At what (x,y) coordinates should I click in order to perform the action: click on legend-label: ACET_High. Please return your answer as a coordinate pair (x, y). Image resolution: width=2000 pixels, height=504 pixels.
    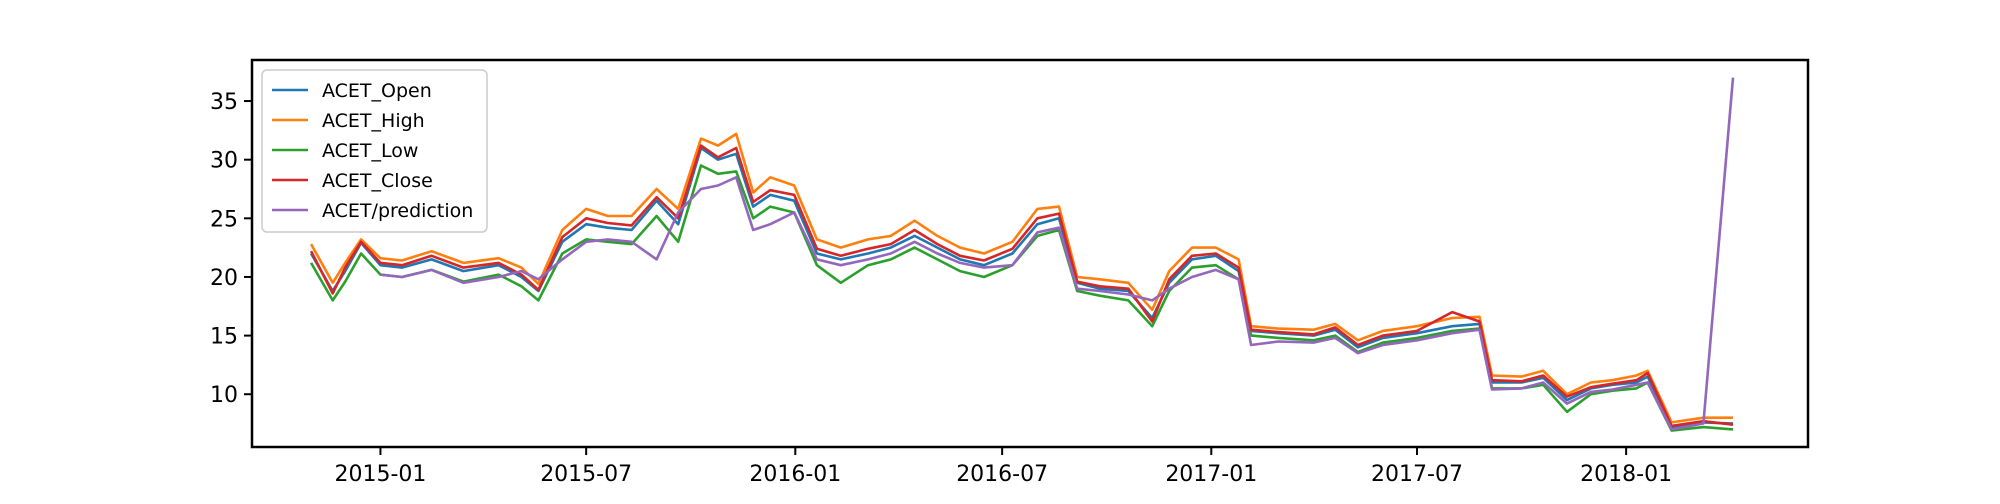
    Looking at the image, I should click on (373, 121).